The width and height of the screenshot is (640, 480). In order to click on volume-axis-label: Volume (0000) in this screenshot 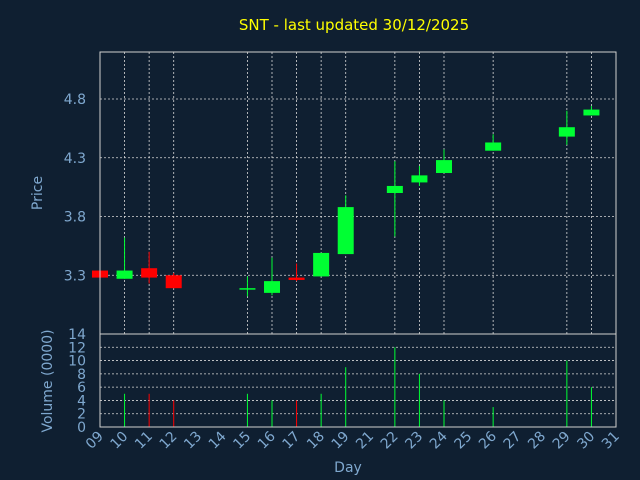, I will do `click(48, 380)`.